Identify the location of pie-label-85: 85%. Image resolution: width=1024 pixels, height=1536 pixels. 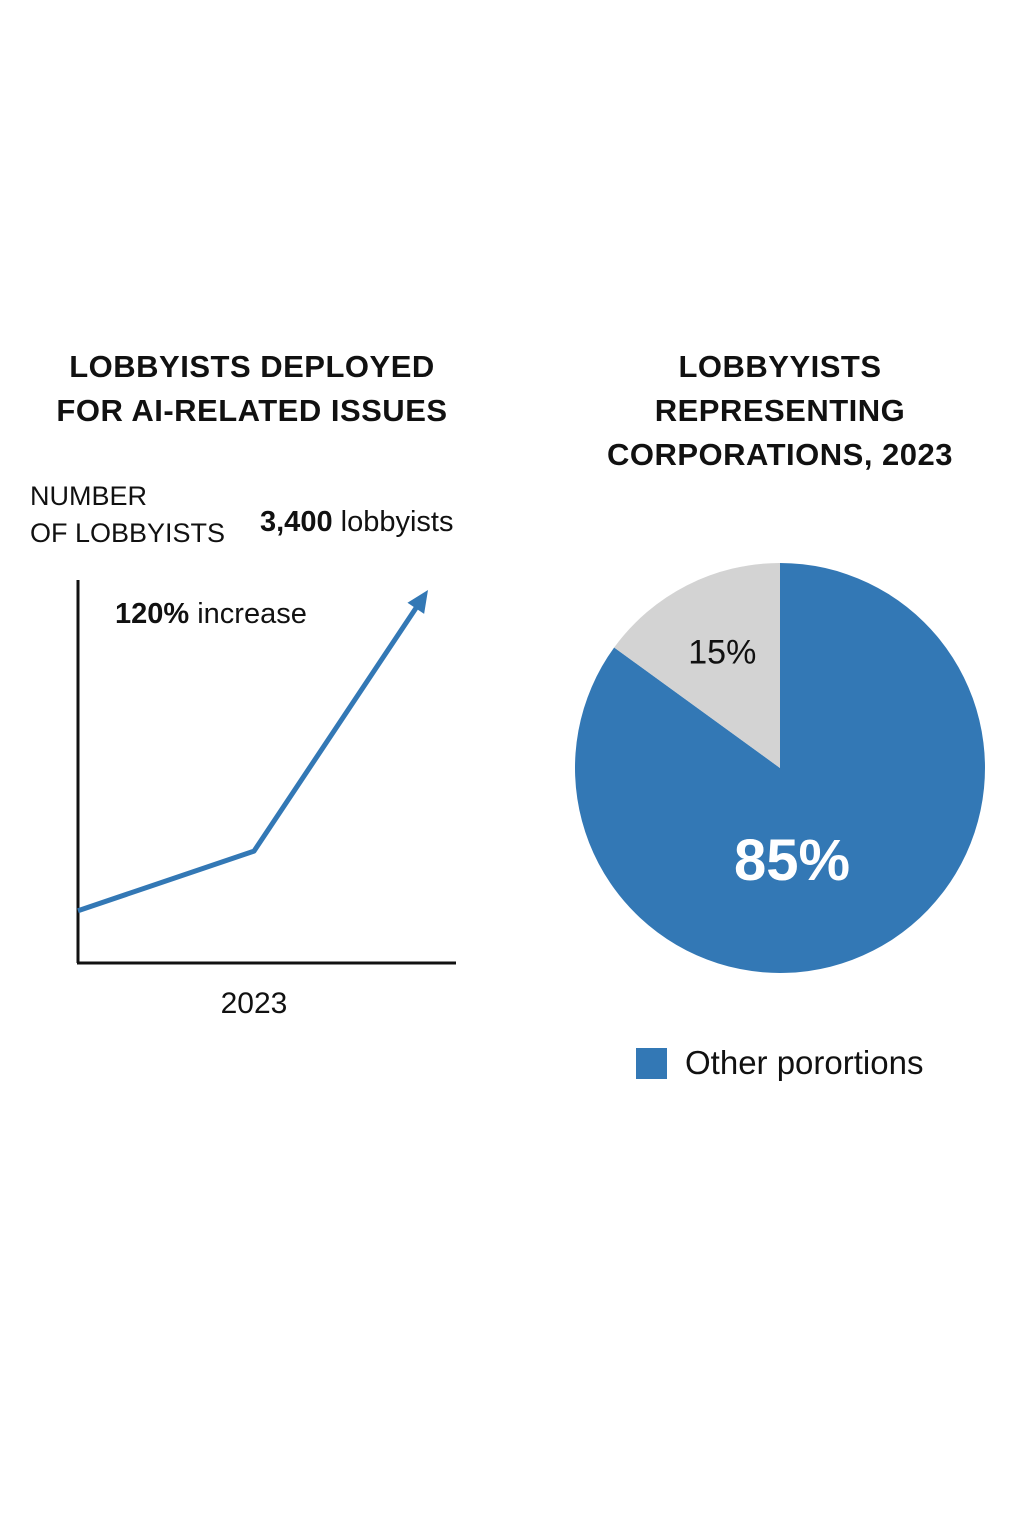
(792, 860).